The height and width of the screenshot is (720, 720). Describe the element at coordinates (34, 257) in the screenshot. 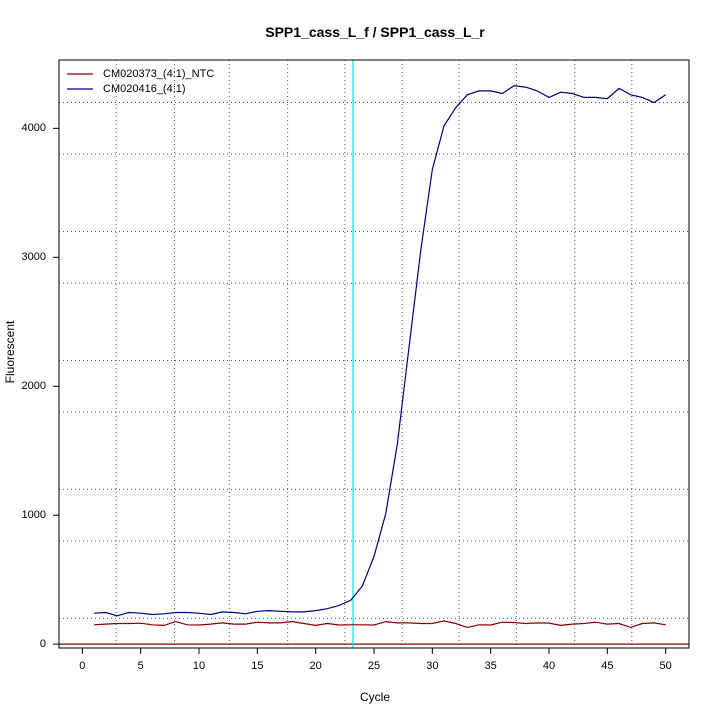

I see `y-tick-label: 3000` at that location.